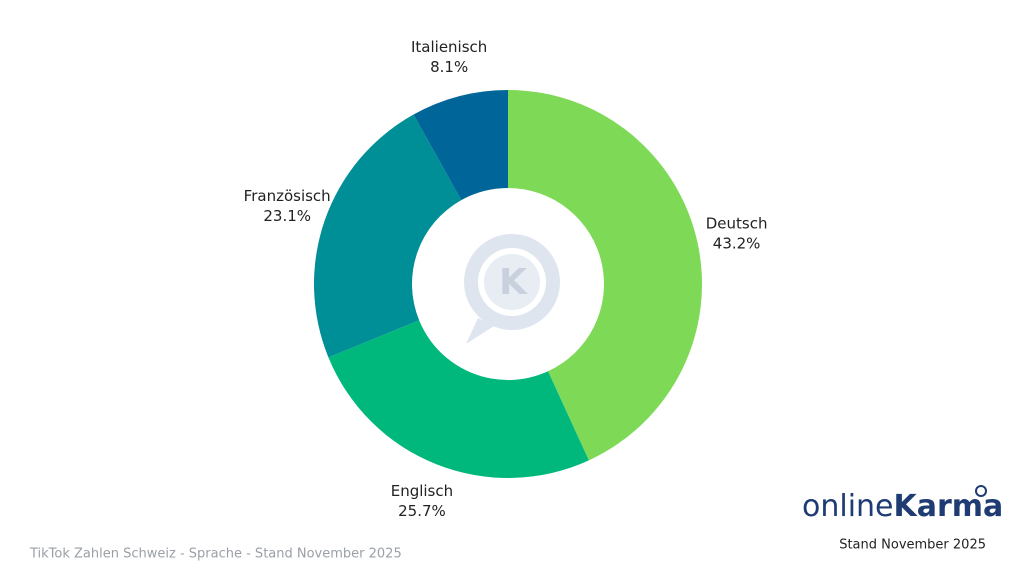 This screenshot has height=576, width=1024. Describe the element at coordinates (287, 196) in the screenshot. I see `slice-label: Französisch` at that location.